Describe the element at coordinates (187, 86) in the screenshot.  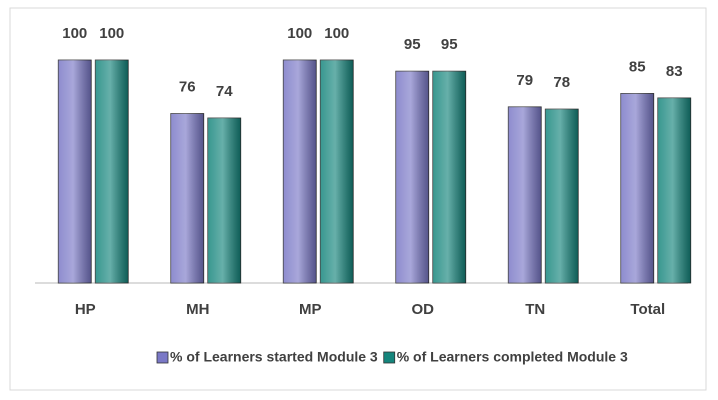
I see `data-label: 76` at that location.